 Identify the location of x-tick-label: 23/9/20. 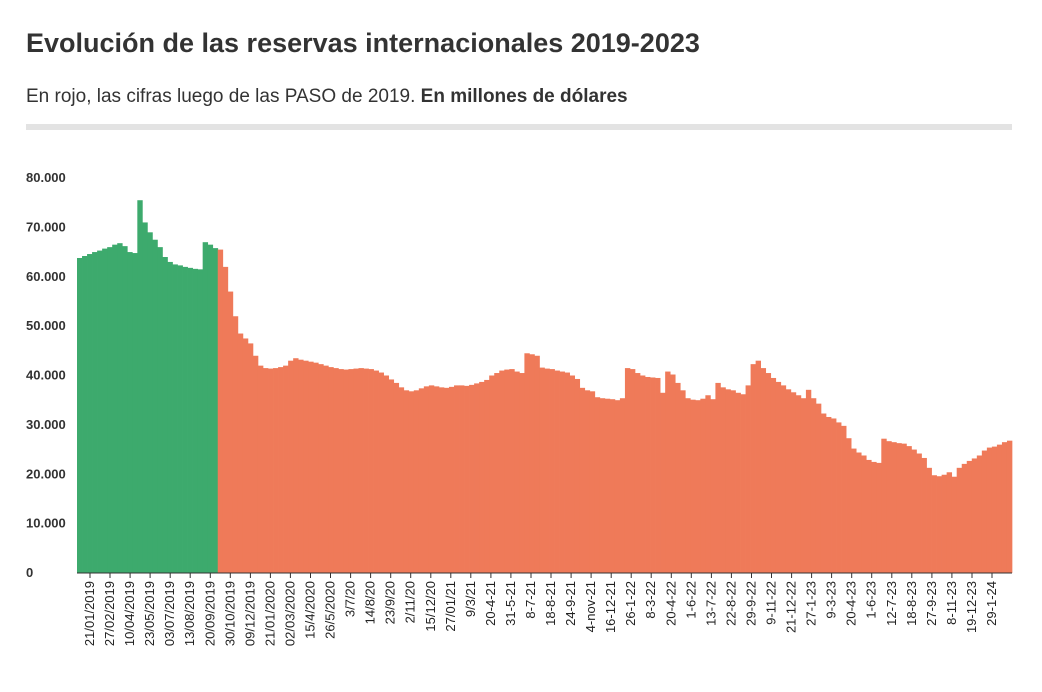
(390, 602).